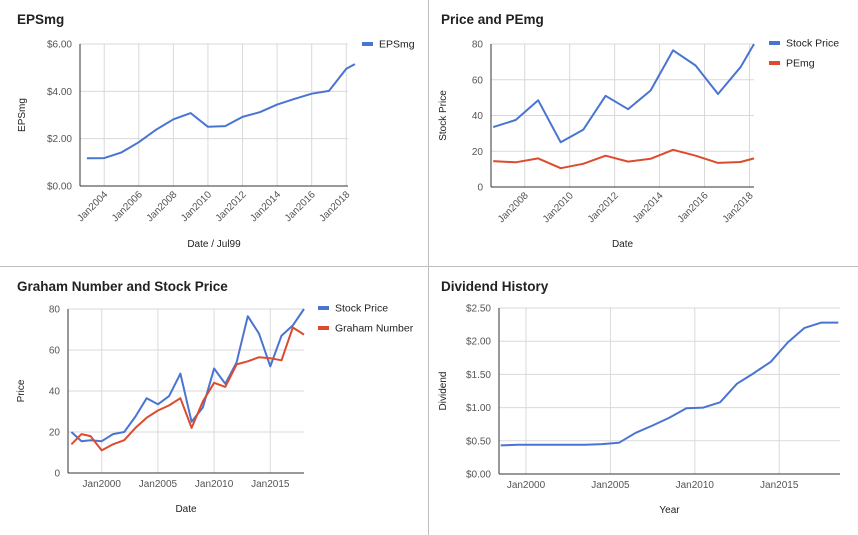  I want to click on y-tick-label: $0.50, so click(478, 441).